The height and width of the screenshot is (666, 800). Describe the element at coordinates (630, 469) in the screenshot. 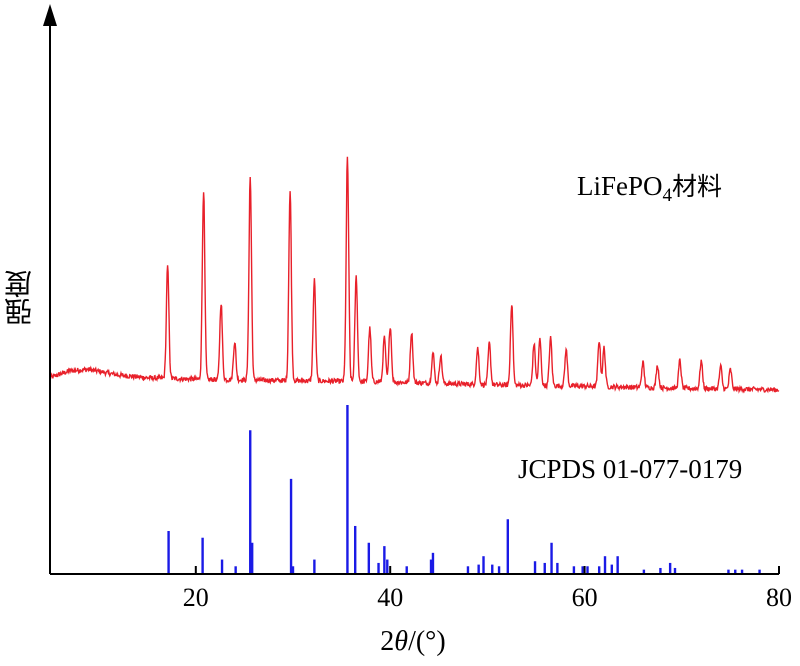

I see `reference-series-label: JCPDS 01-077-0179` at that location.